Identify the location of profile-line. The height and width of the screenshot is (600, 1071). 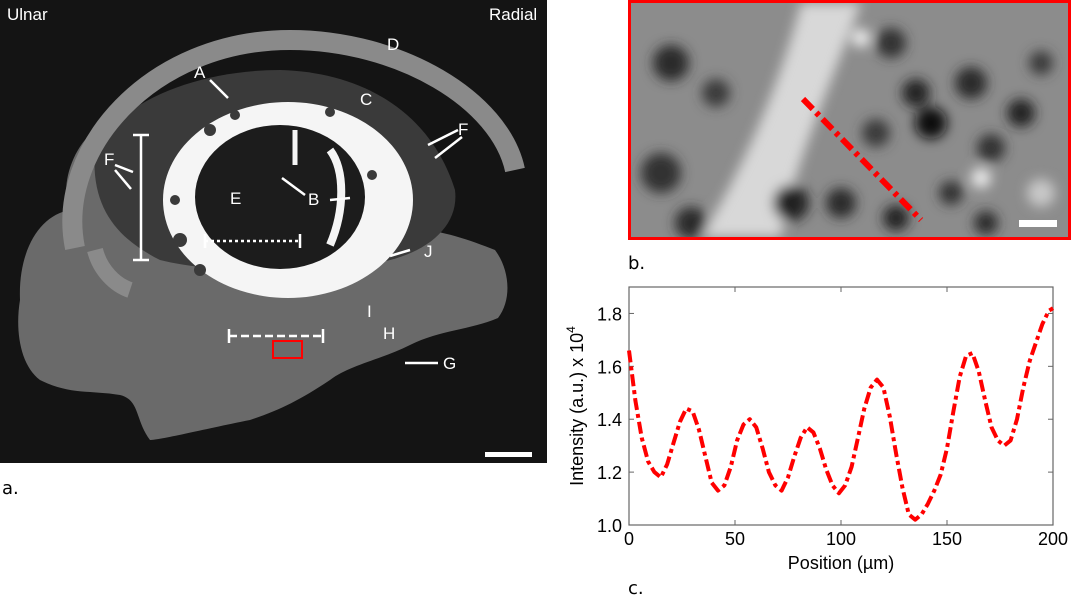
(862, 159).